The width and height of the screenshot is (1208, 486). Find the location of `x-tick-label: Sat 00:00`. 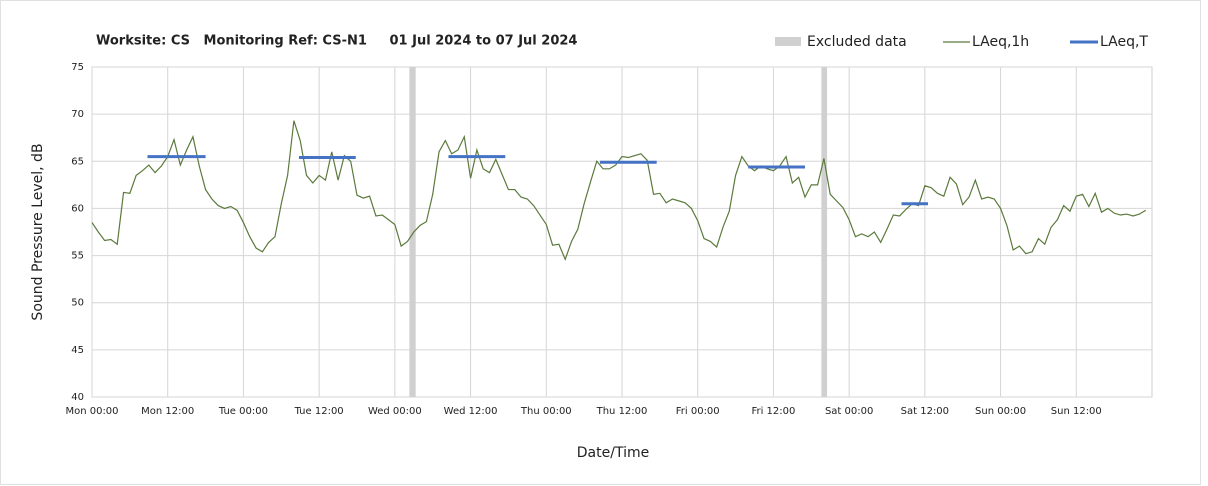

x-tick-label: Sat 00:00 is located at coordinates (849, 411).